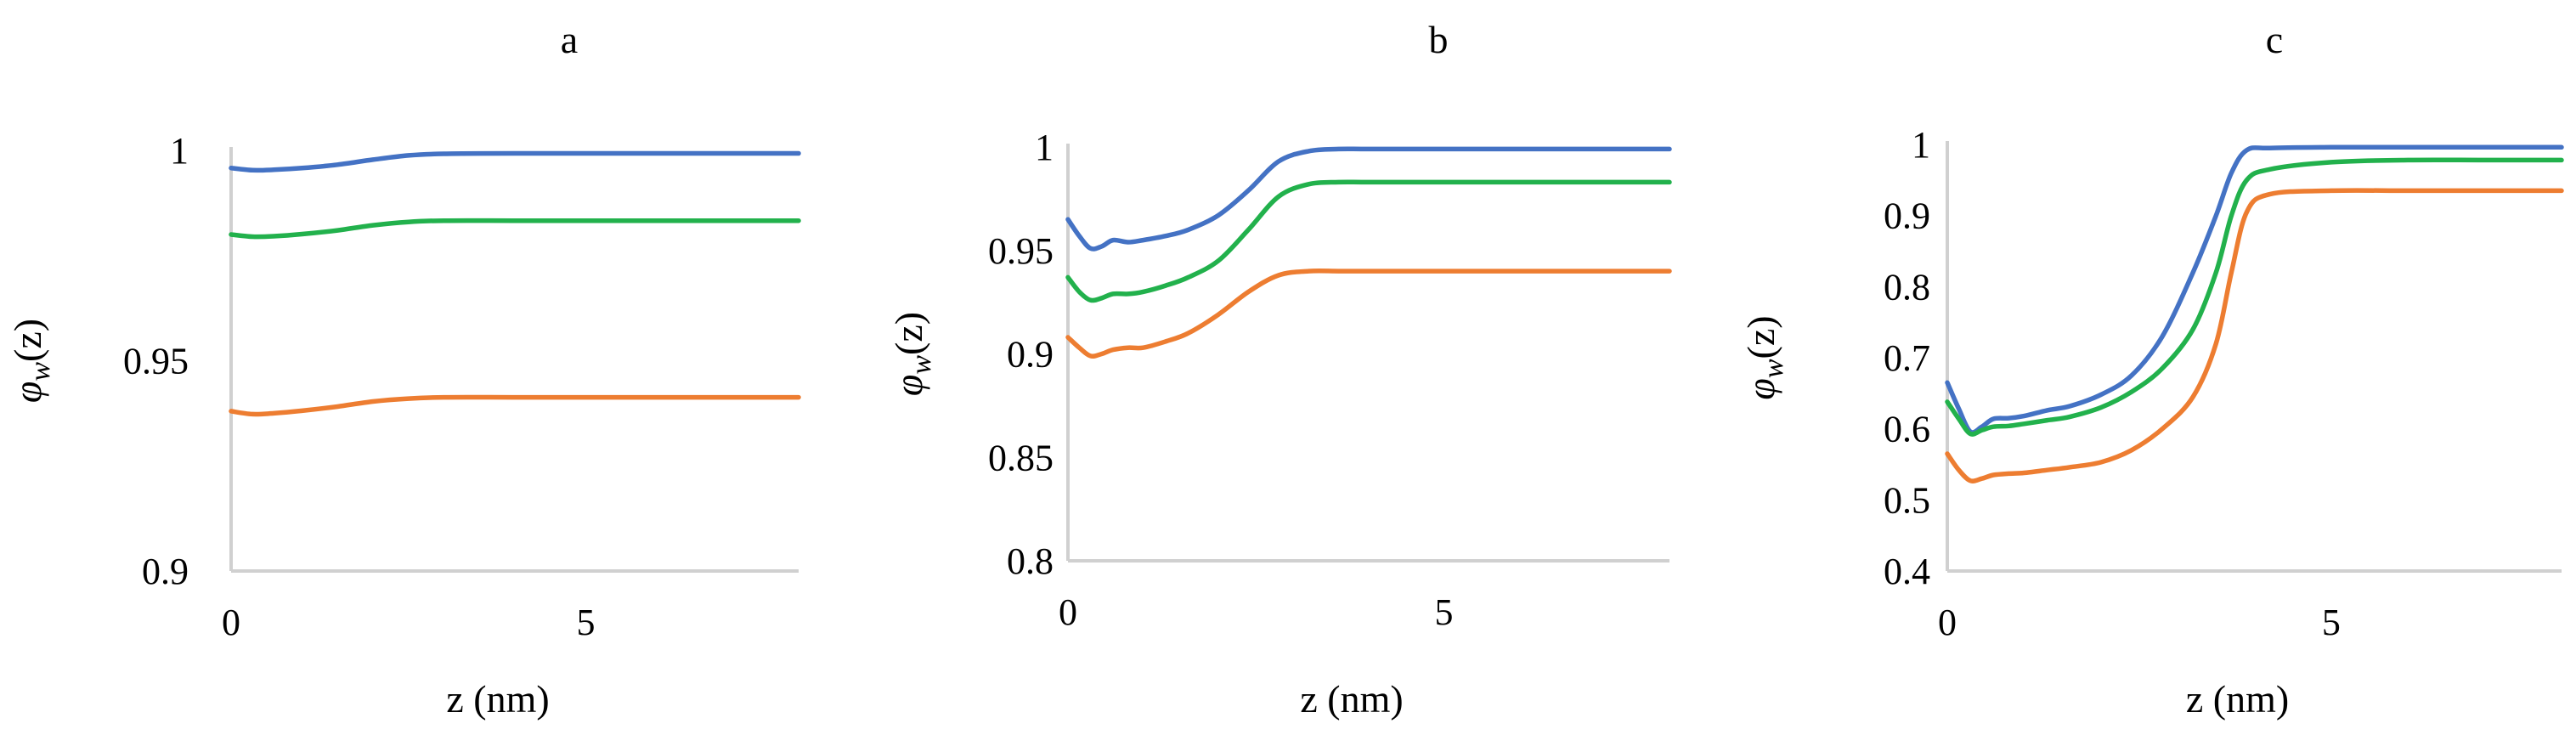  What do you see at coordinates (2274, 39) in the screenshot?
I see `chart-title: c` at bounding box center [2274, 39].